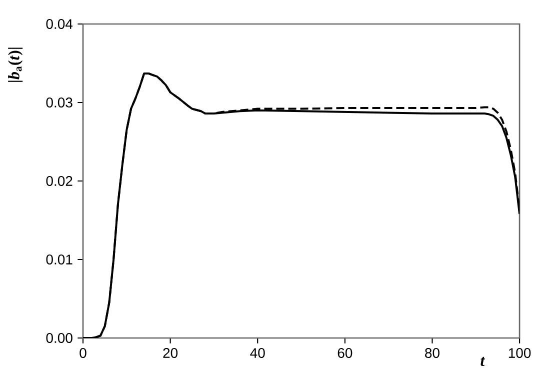 The width and height of the screenshot is (545, 382). Describe the element at coordinates (345, 353) in the screenshot. I see `x-tick-label: 60` at that location.